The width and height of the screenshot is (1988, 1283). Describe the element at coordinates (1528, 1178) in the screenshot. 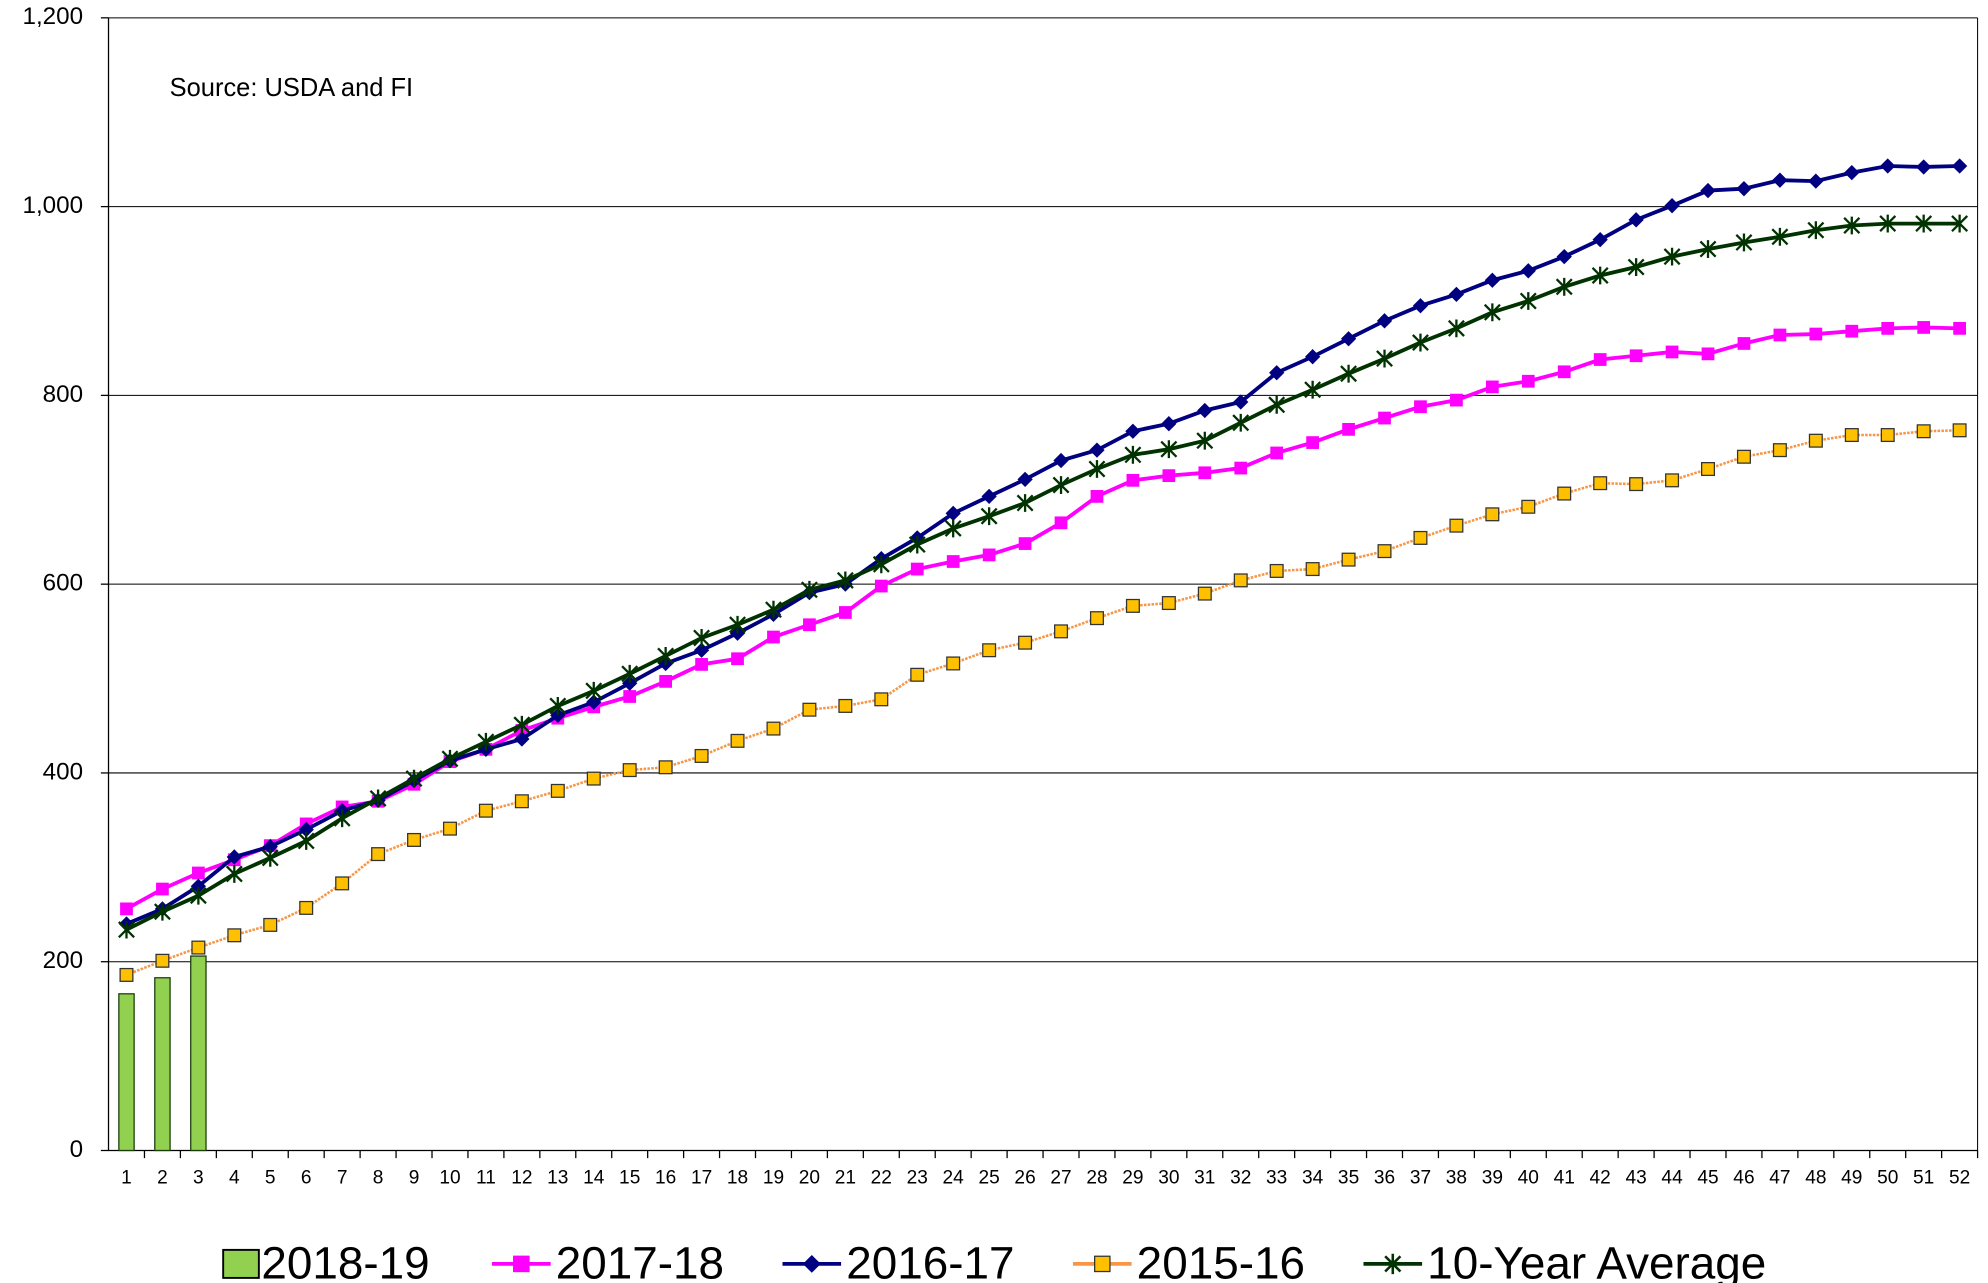

I see `x-tick-label: 40` at that location.